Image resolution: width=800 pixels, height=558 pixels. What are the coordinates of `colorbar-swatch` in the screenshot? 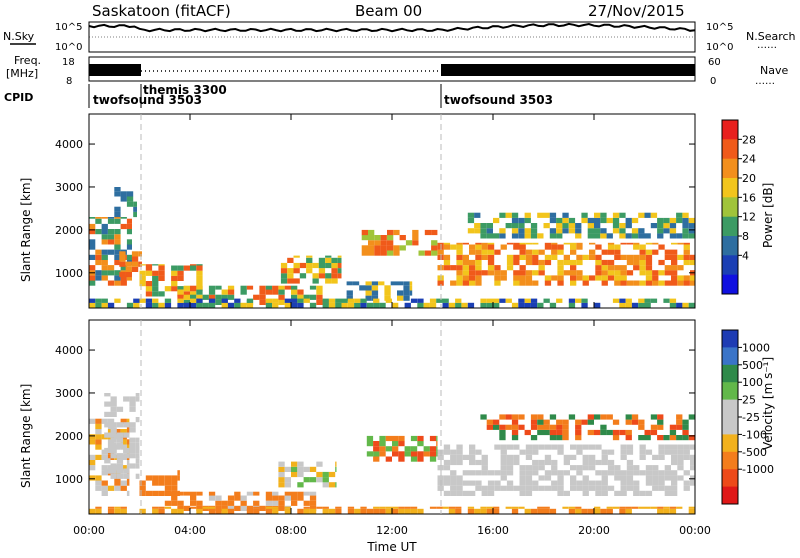 It's located at (730, 443).